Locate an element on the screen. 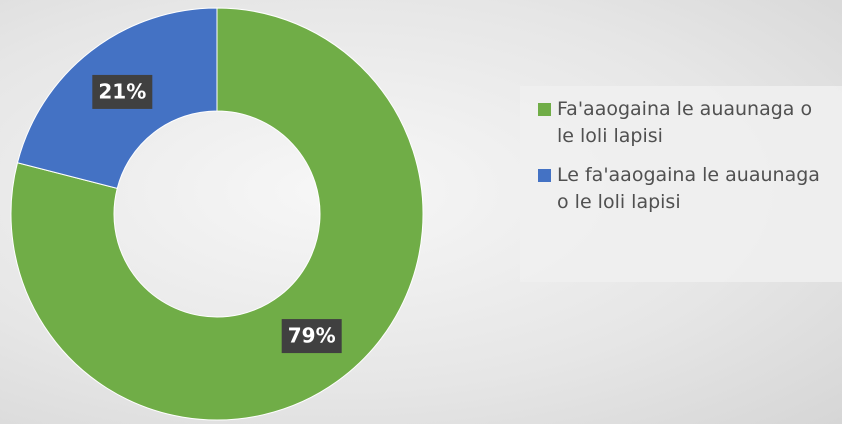  data-label: 21% is located at coordinates (122, 91).